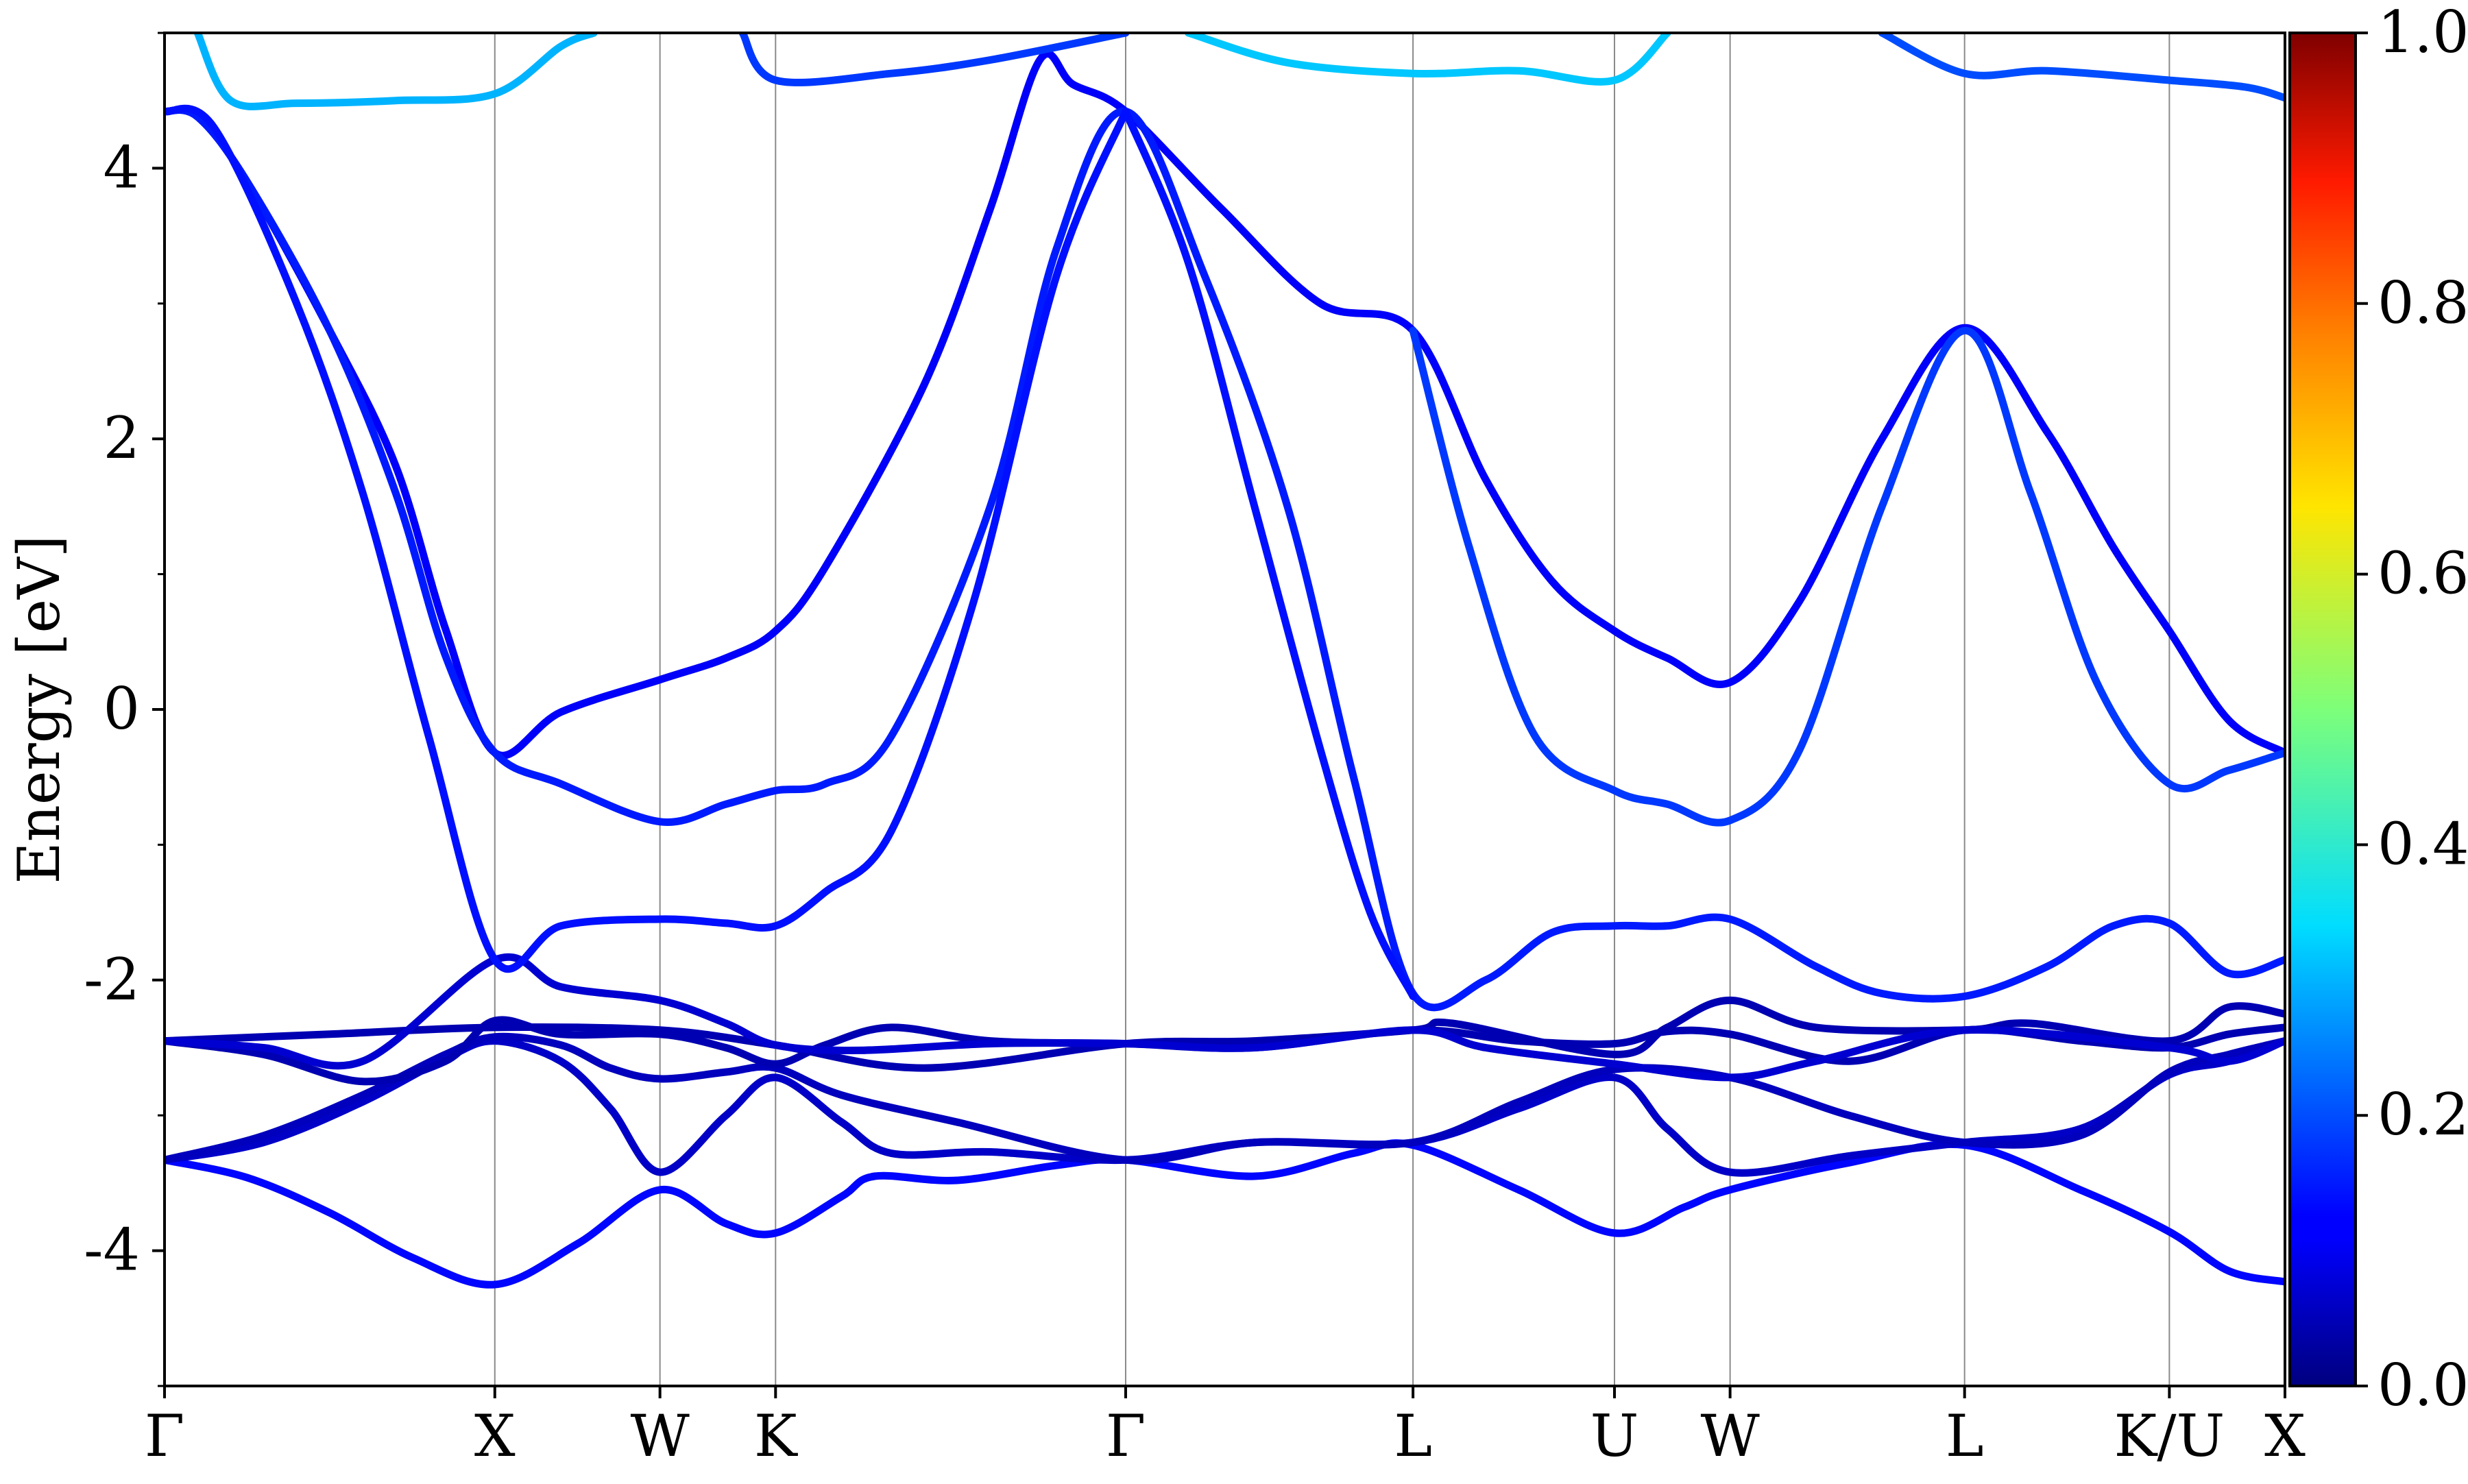 This screenshot has width=2468, height=1484. I want to click on colorbar-gradient, so click(2323, 709).